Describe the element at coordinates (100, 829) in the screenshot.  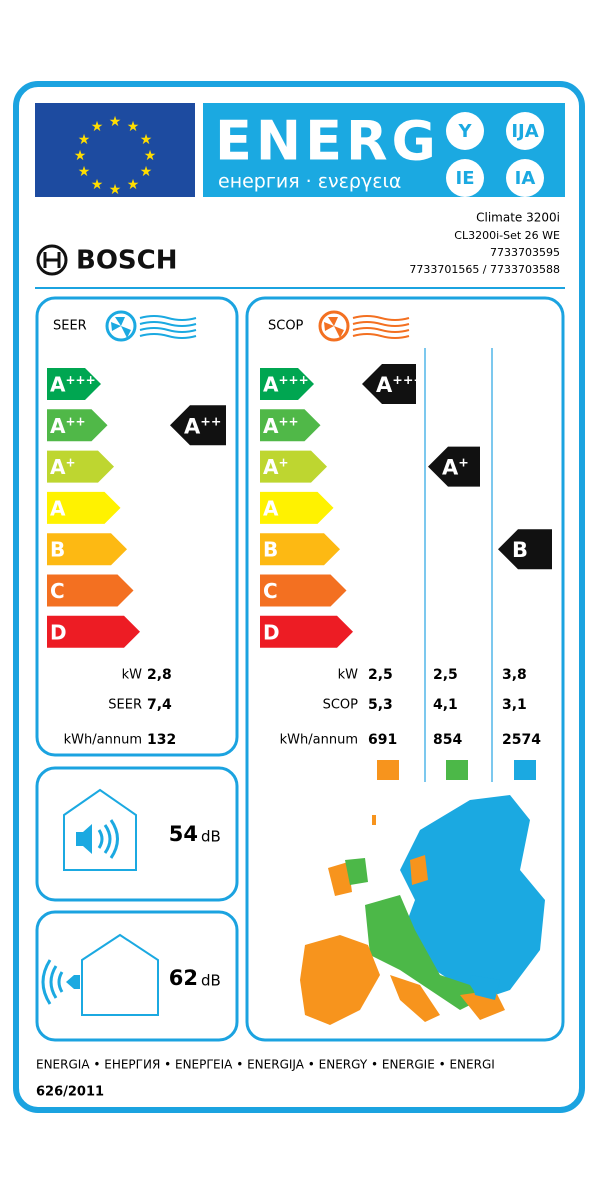
I see `indoor-icon` at that location.